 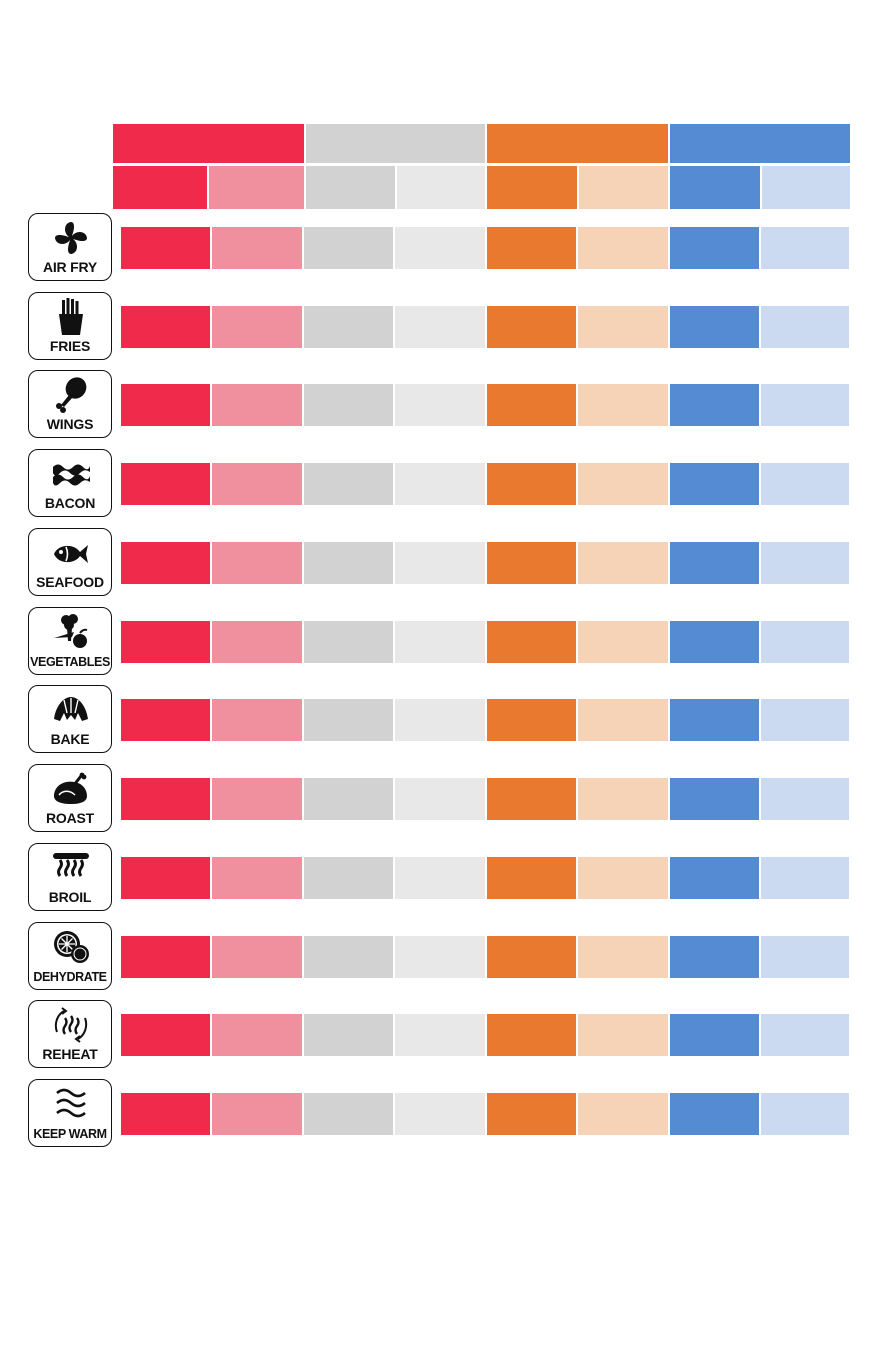 I want to click on cell-r2-c3, so click(x=348, y=327).